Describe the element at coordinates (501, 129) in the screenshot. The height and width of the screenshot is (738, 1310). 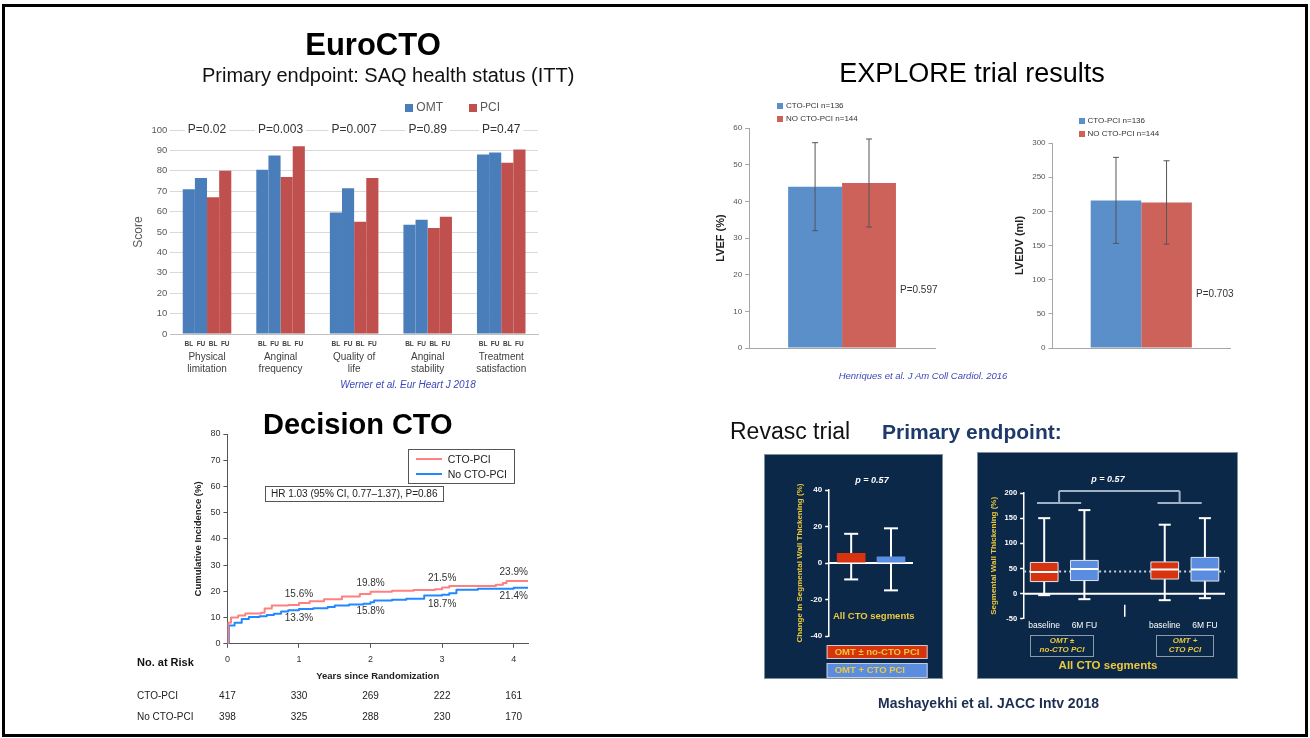
I see `annotation: P=0.47` at that location.